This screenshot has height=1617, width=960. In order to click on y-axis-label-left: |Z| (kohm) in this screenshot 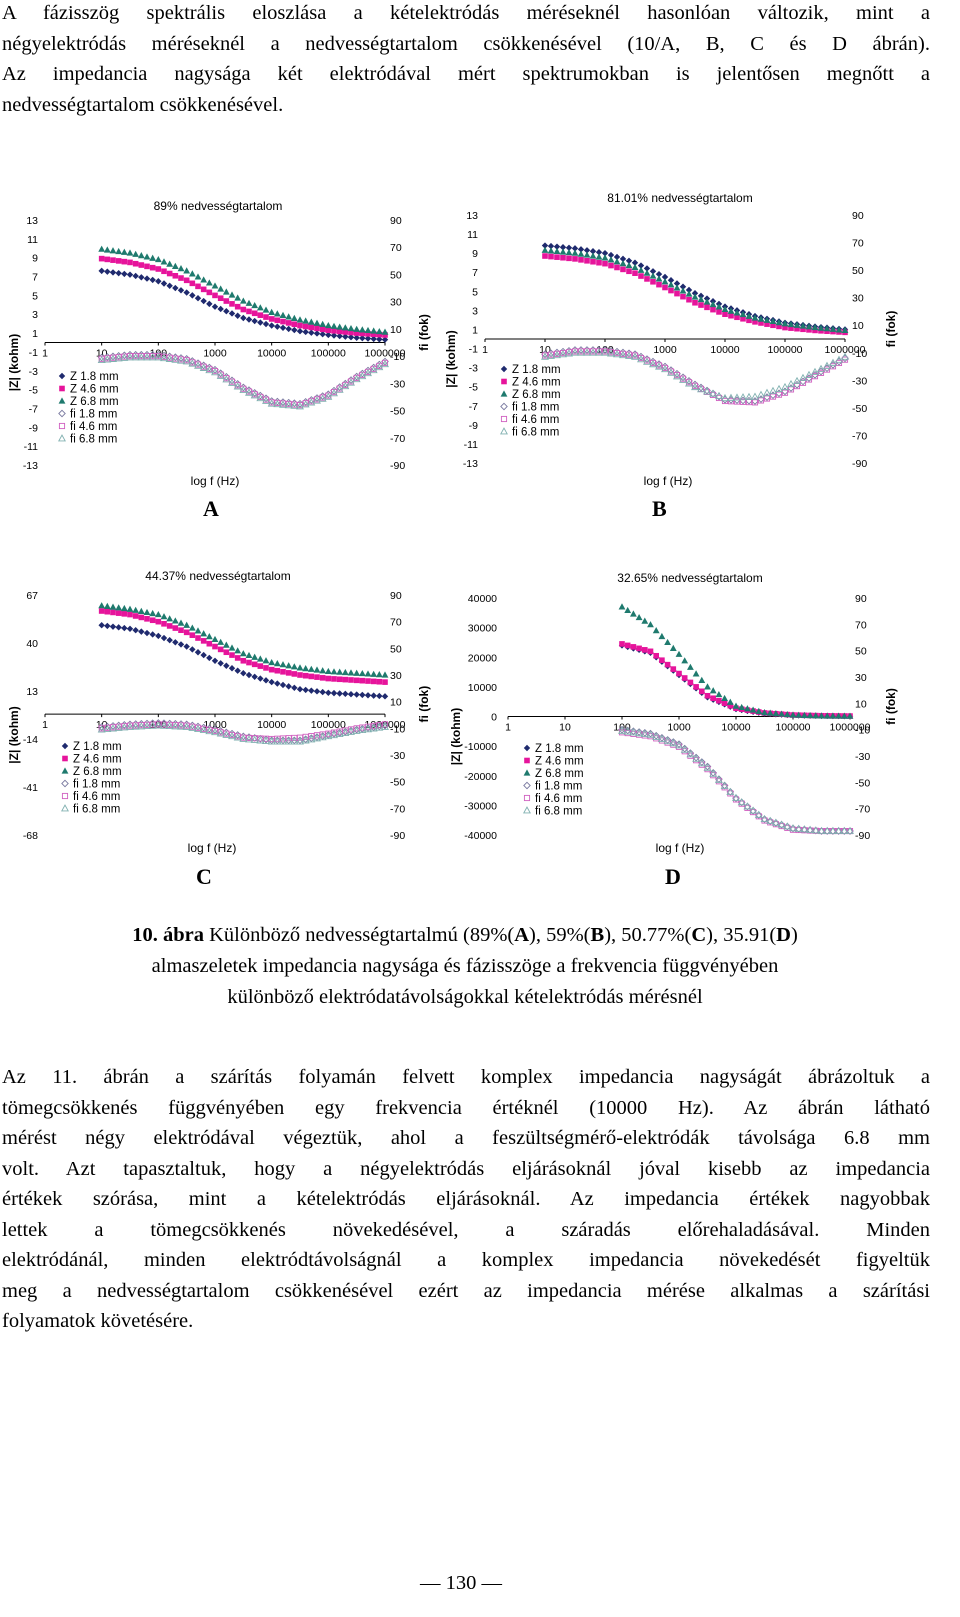, I will do `click(451, 358)`.